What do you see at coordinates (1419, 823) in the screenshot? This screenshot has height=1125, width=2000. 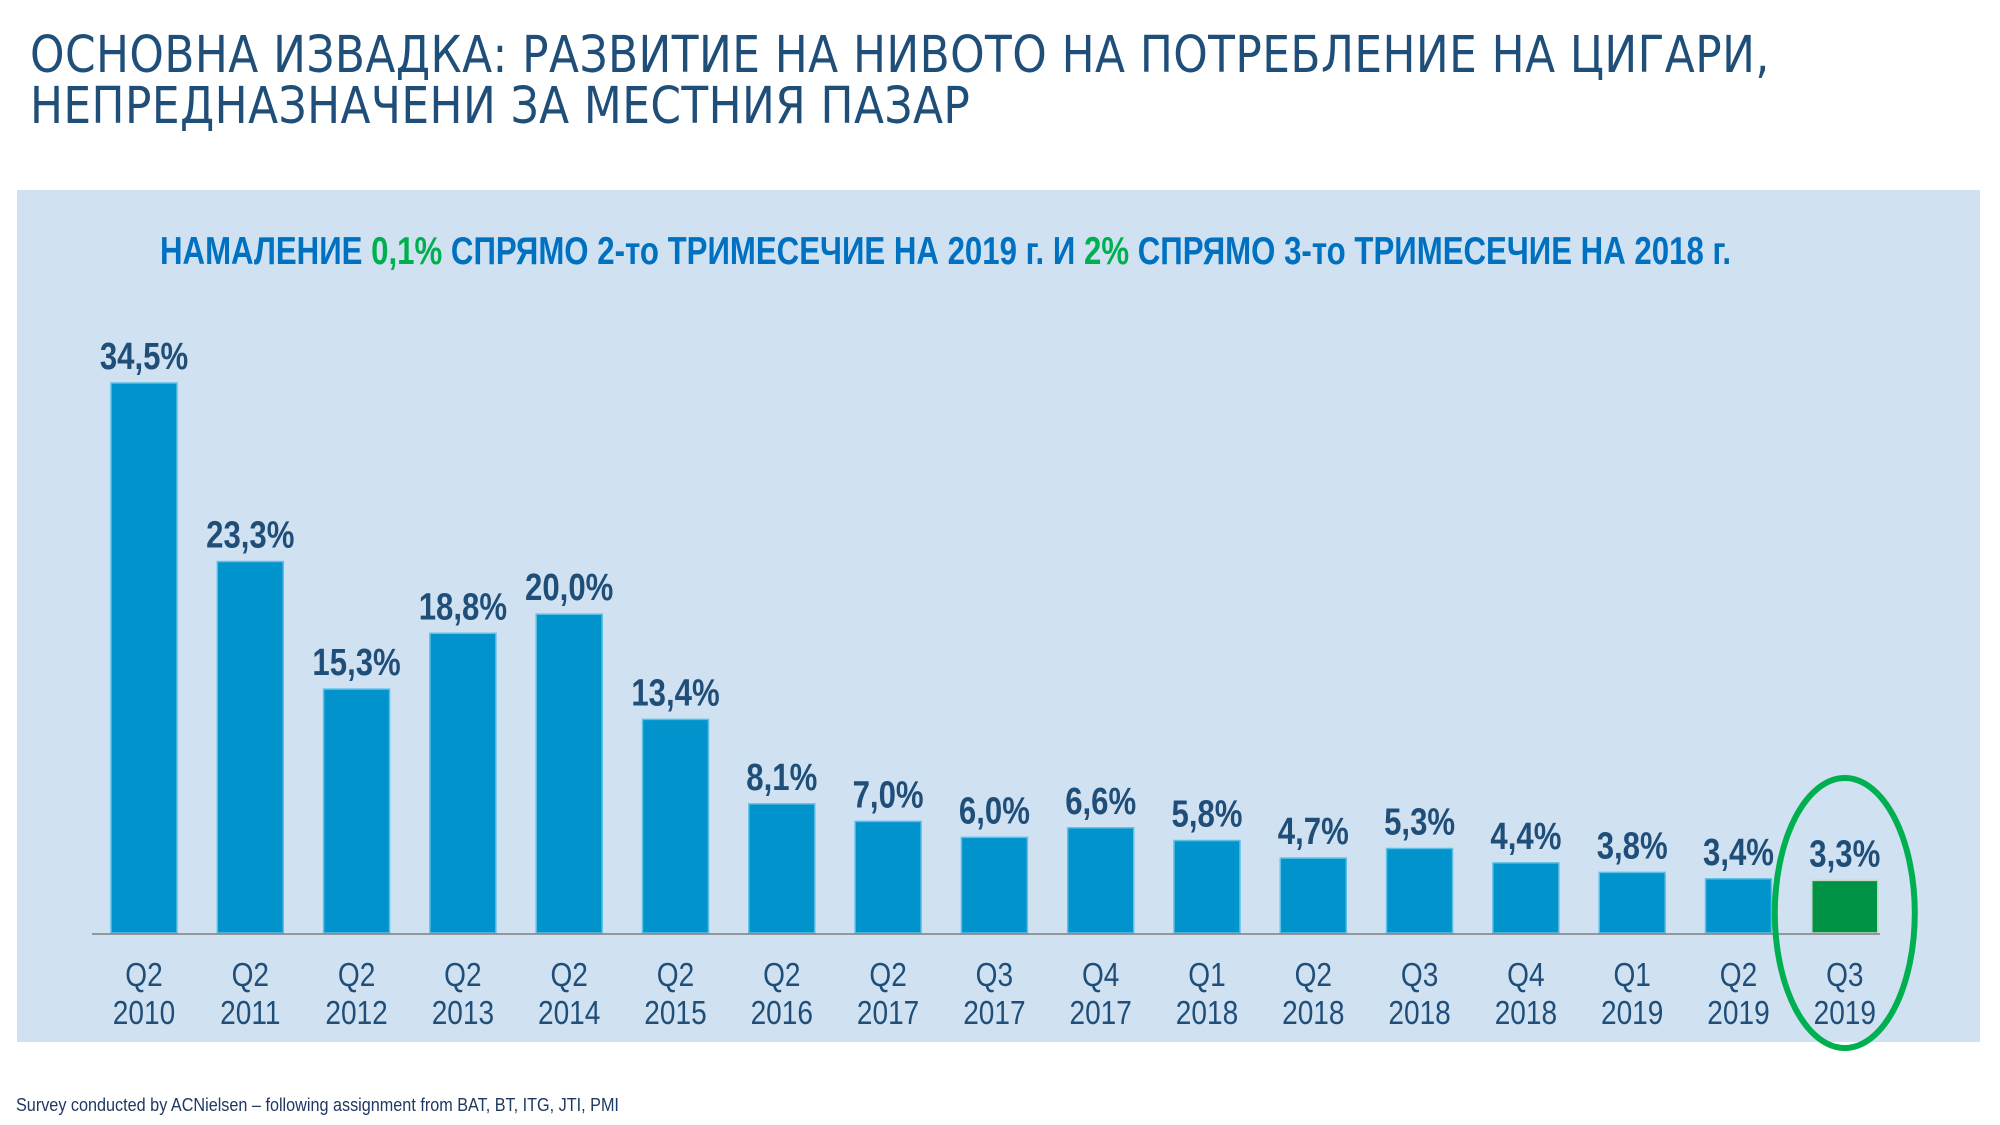 I see `data-label: 5,3%` at bounding box center [1419, 823].